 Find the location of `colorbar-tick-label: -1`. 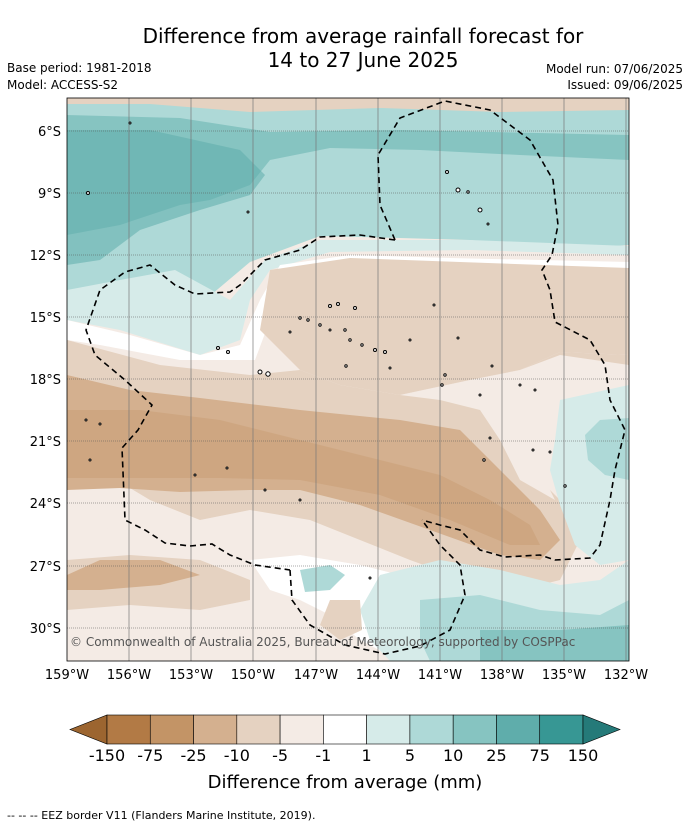

colorbar-tick-label: -1 is located at coordinates (323, 755).